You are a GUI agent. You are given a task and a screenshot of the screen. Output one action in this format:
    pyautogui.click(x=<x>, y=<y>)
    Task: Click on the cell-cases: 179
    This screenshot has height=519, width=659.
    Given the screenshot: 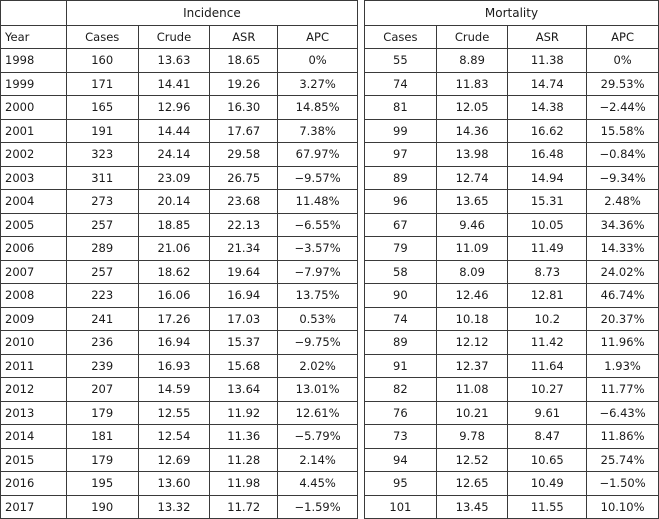 What is the action you would take?
    pyautogui.click(x=102, y=412)
    